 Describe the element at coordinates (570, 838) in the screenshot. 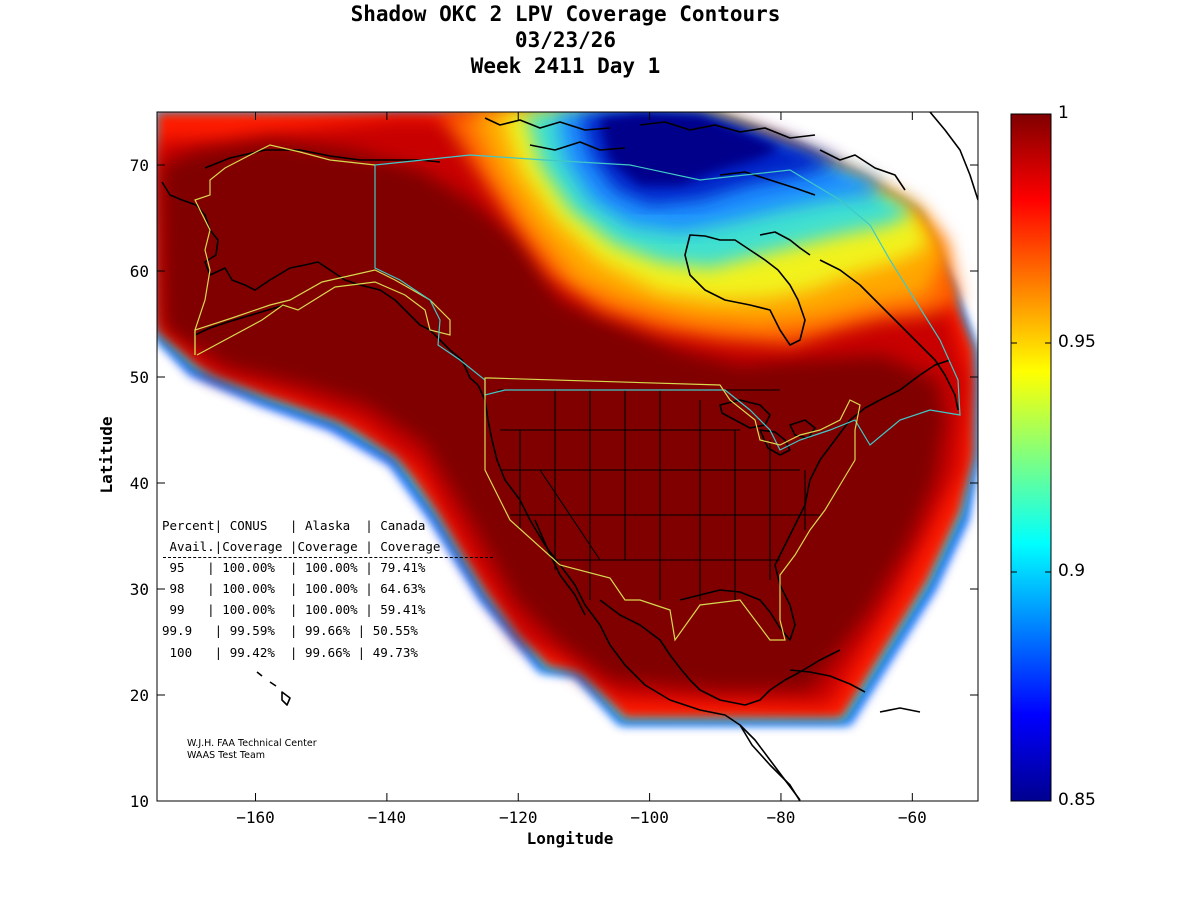

I see `x-axis-label: Longitude` at that location.